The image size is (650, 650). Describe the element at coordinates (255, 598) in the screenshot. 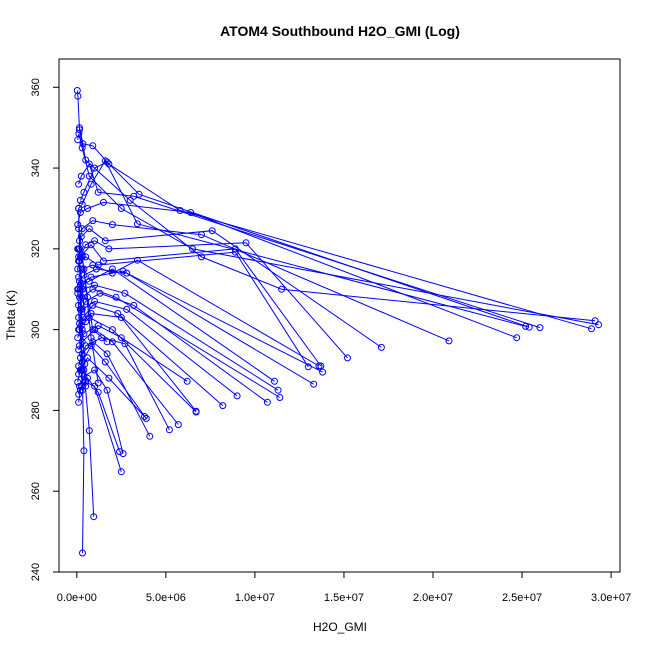

I see `x-tick-label: 1.0e+07` at that location.